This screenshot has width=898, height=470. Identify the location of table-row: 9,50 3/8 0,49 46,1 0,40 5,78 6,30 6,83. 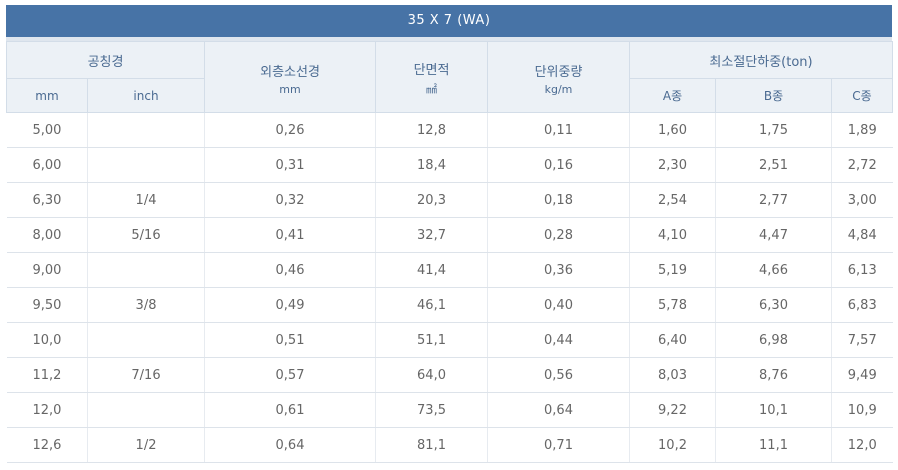
(449, 305).